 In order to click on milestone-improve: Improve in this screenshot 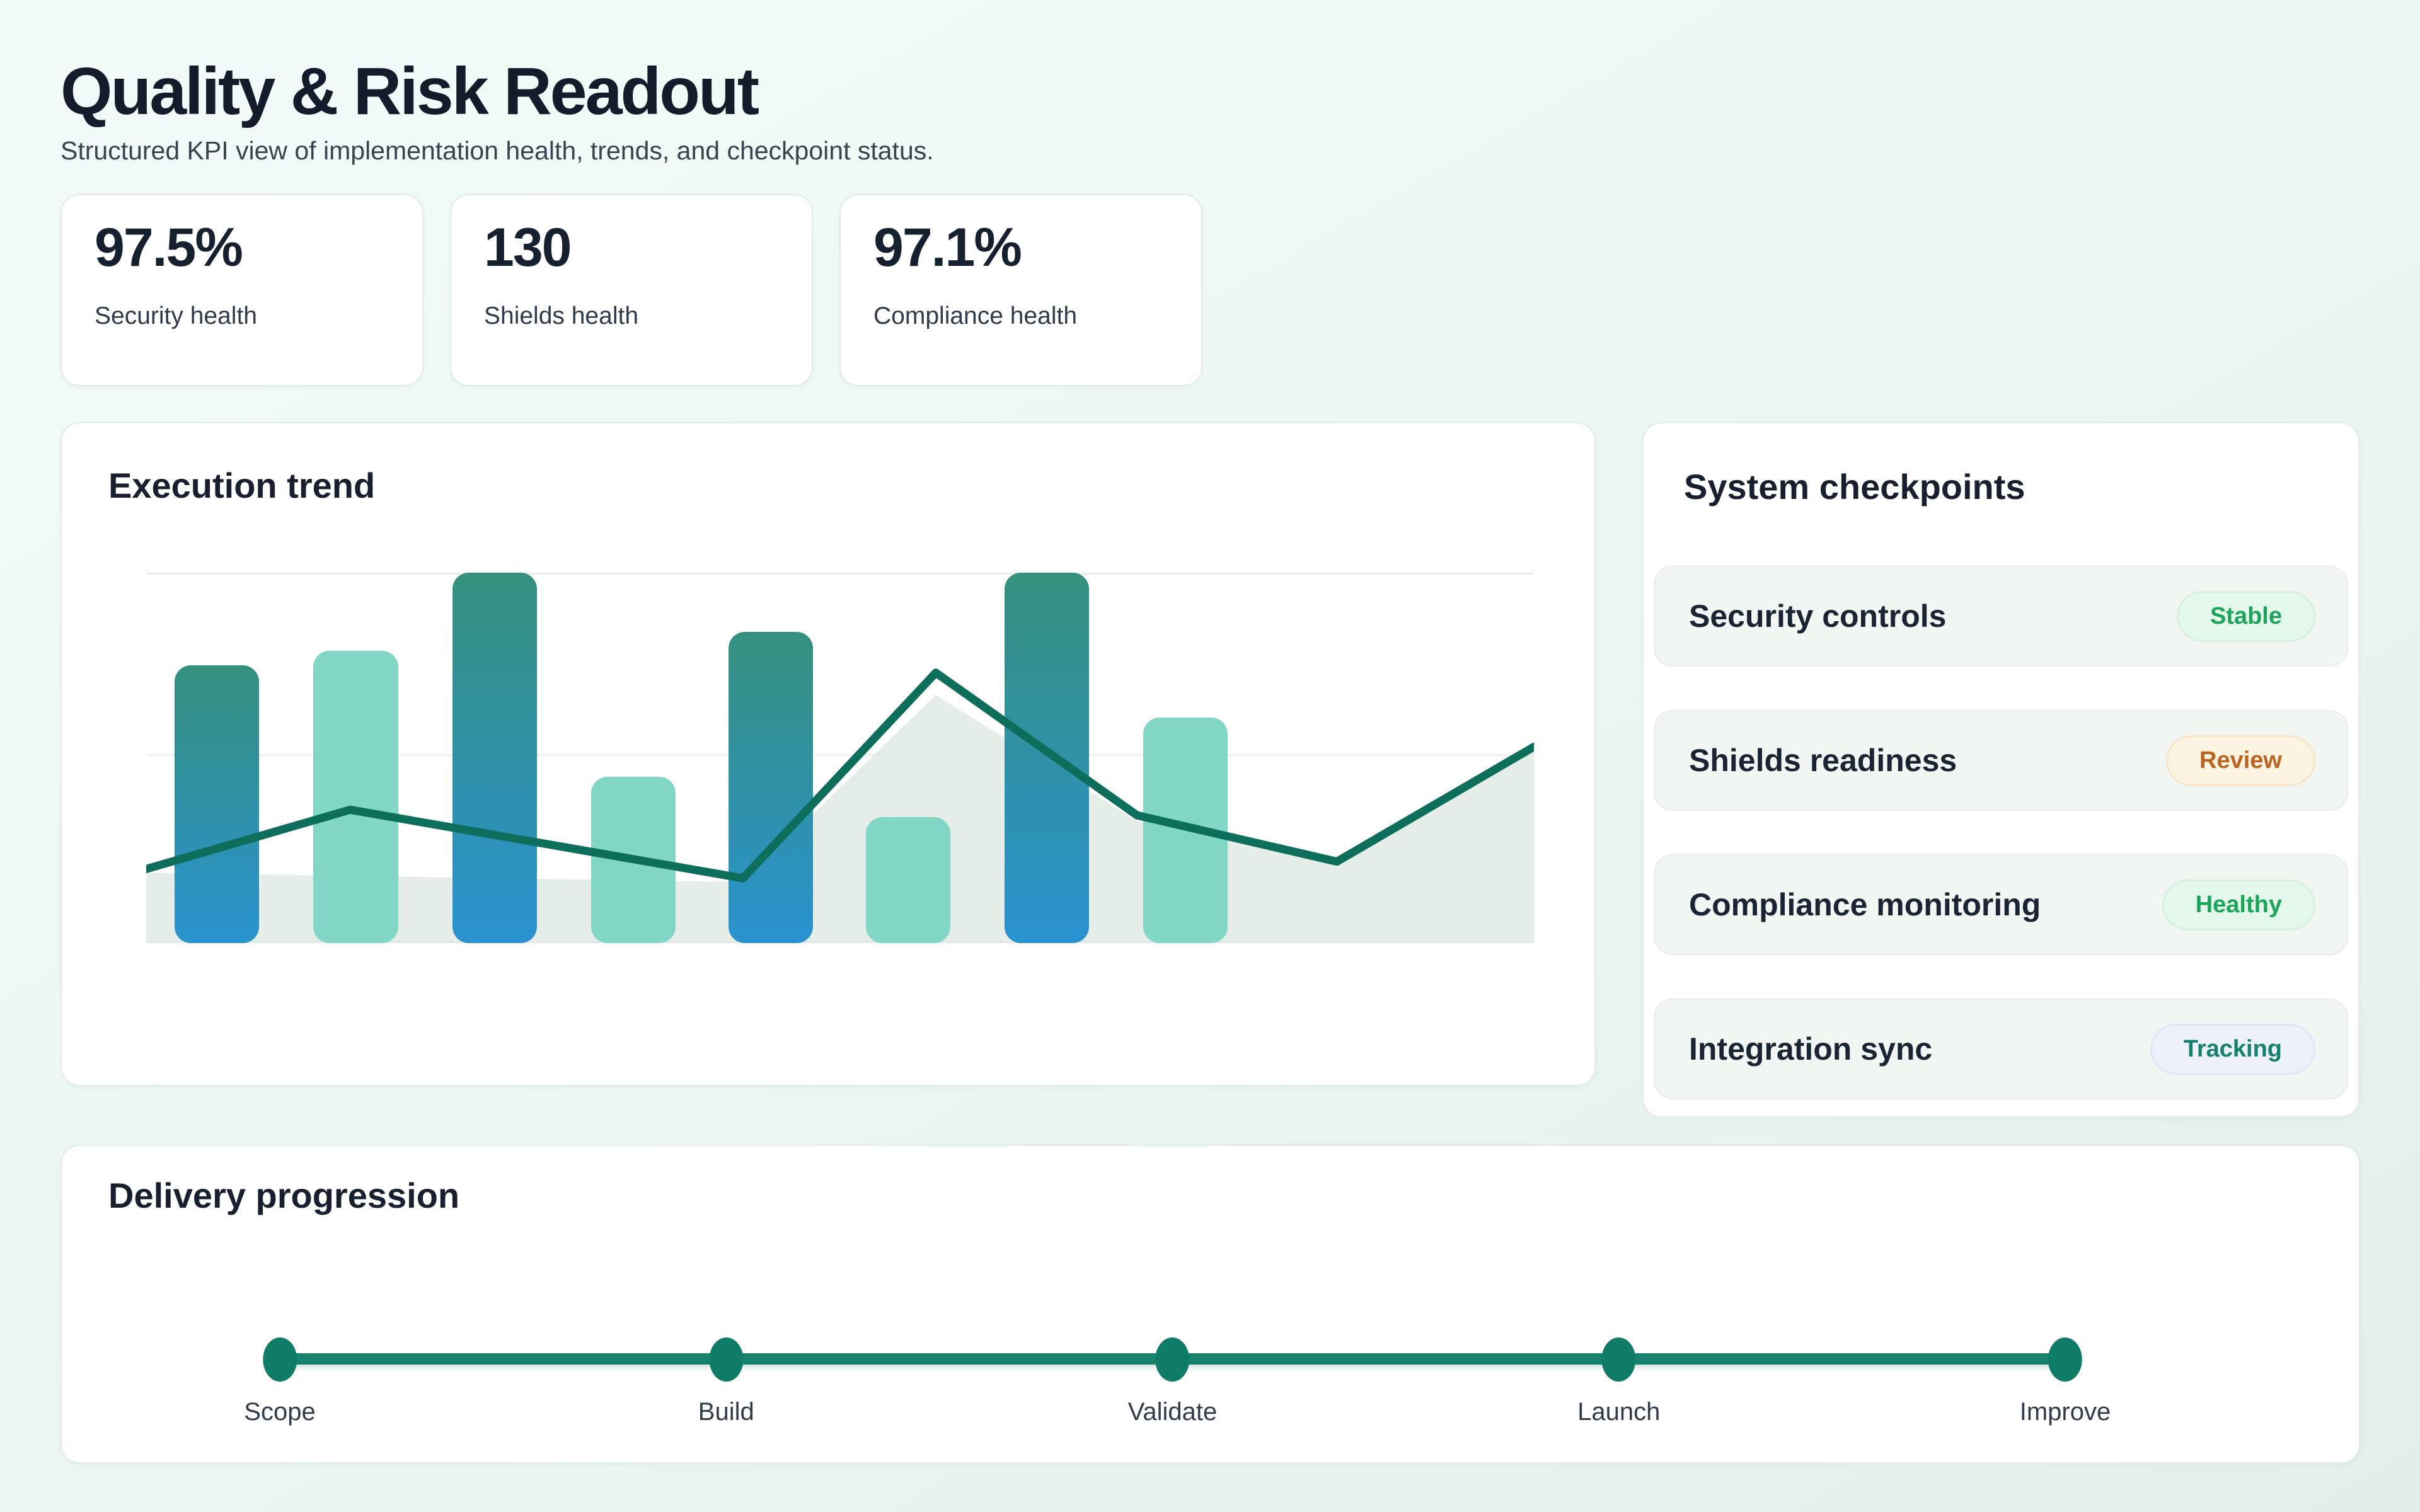, I will do `click(2066, 1381)`.